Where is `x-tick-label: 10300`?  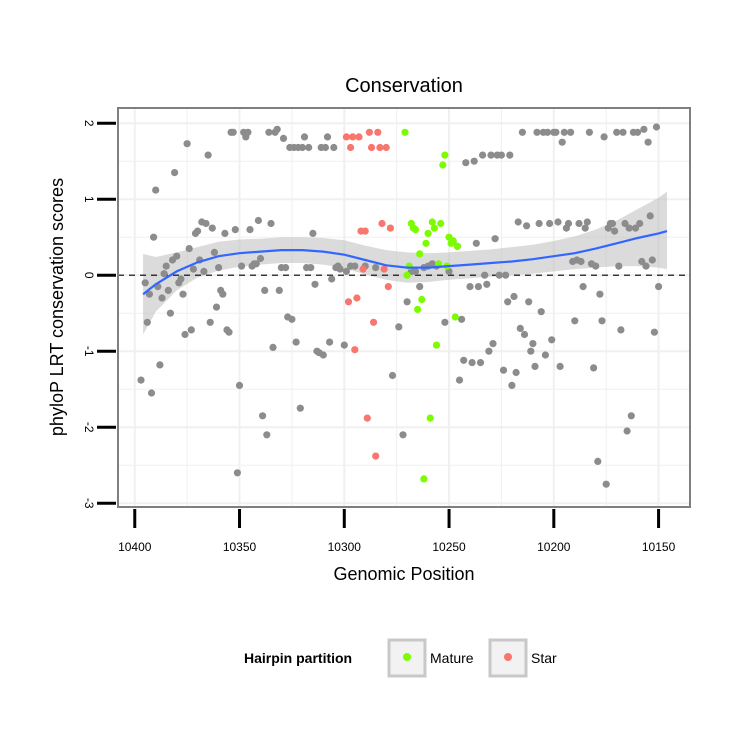
x-tick-label: 10300 is located at coordinates (345, 547).